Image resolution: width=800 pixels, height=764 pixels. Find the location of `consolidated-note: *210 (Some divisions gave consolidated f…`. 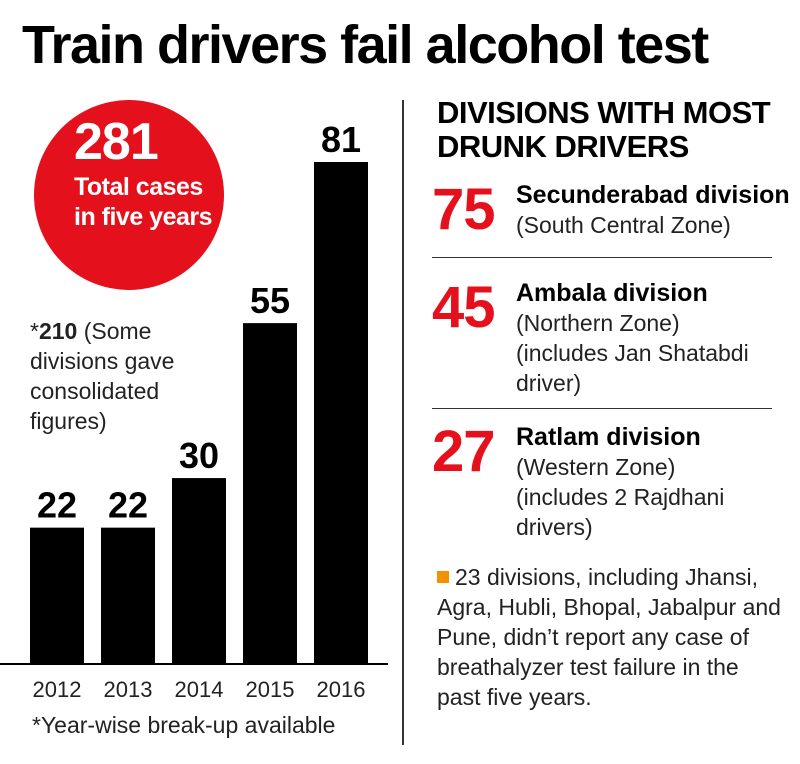

consolidated-note: *210 (Some divisions gave consolidated f… is located at coordinates (115, 376).